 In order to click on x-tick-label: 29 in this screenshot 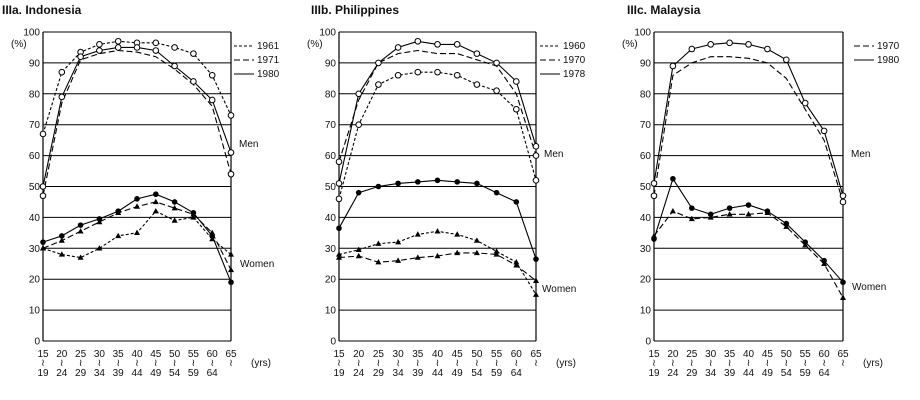, I will do `click(379, 373)`.